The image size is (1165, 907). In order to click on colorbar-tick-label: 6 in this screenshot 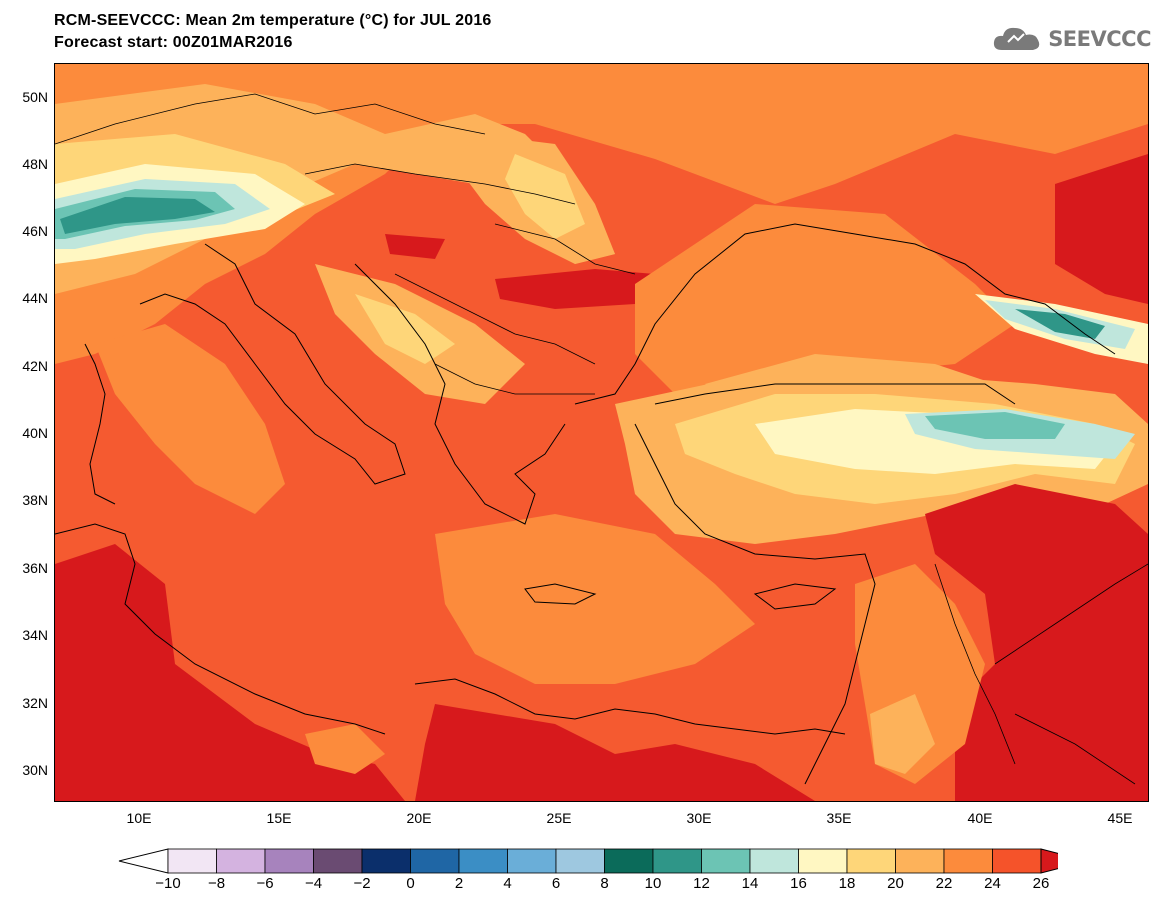, I will do `click(556, 883)`.